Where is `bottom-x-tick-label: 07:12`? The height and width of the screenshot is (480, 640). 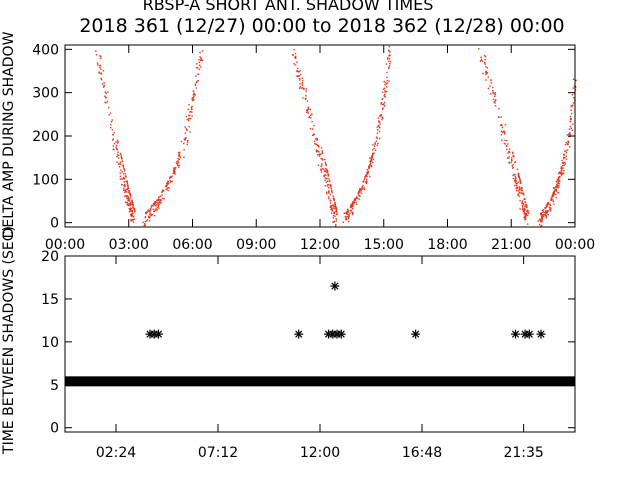
bottom-x-tick-label: 07:12 is located at coordinates (218, 453).